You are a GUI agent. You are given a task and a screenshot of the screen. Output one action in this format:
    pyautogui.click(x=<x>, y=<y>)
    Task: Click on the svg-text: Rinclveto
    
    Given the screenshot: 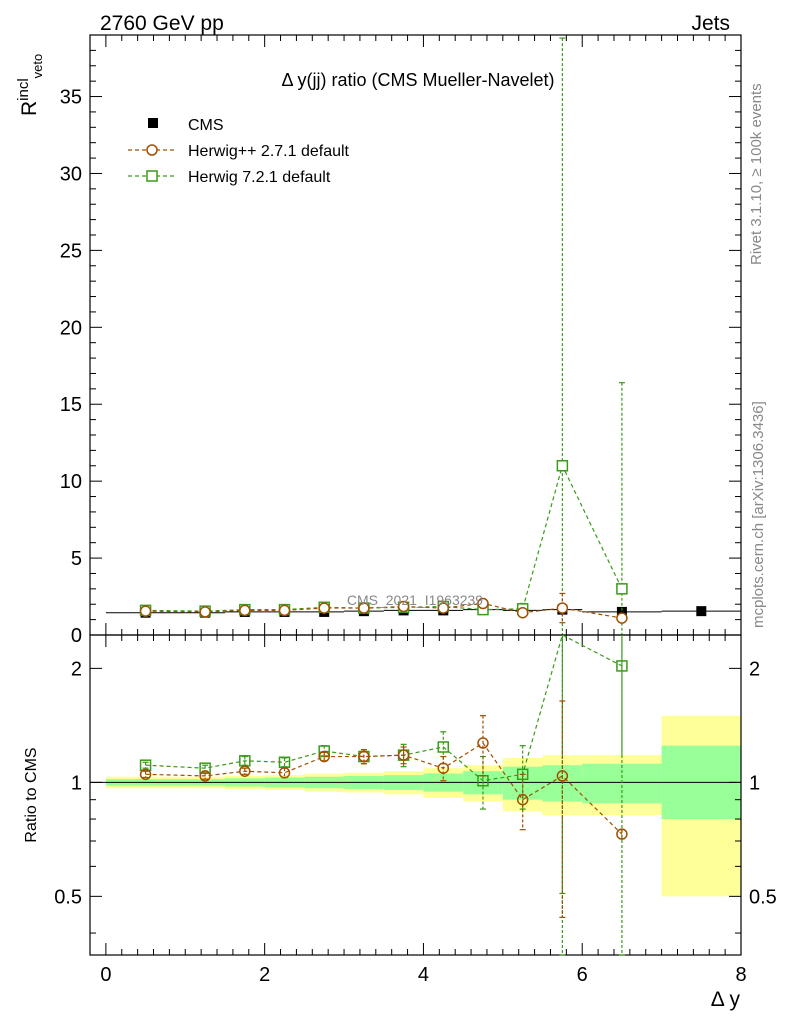 What is the action you would take?
    pyautogui.click(x=30, y=85)
    